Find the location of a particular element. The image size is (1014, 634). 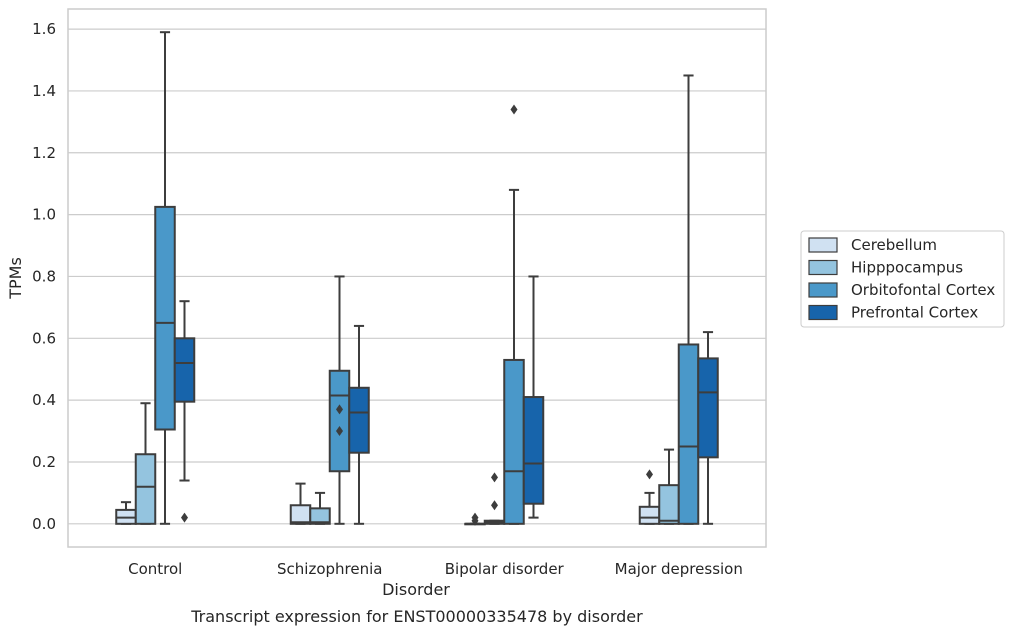

y-tick-labels: 0.0 0.2 0.4 0.6 0.8 1.0 1.2 1.4 1.6 is located at coordinates (44, 276).